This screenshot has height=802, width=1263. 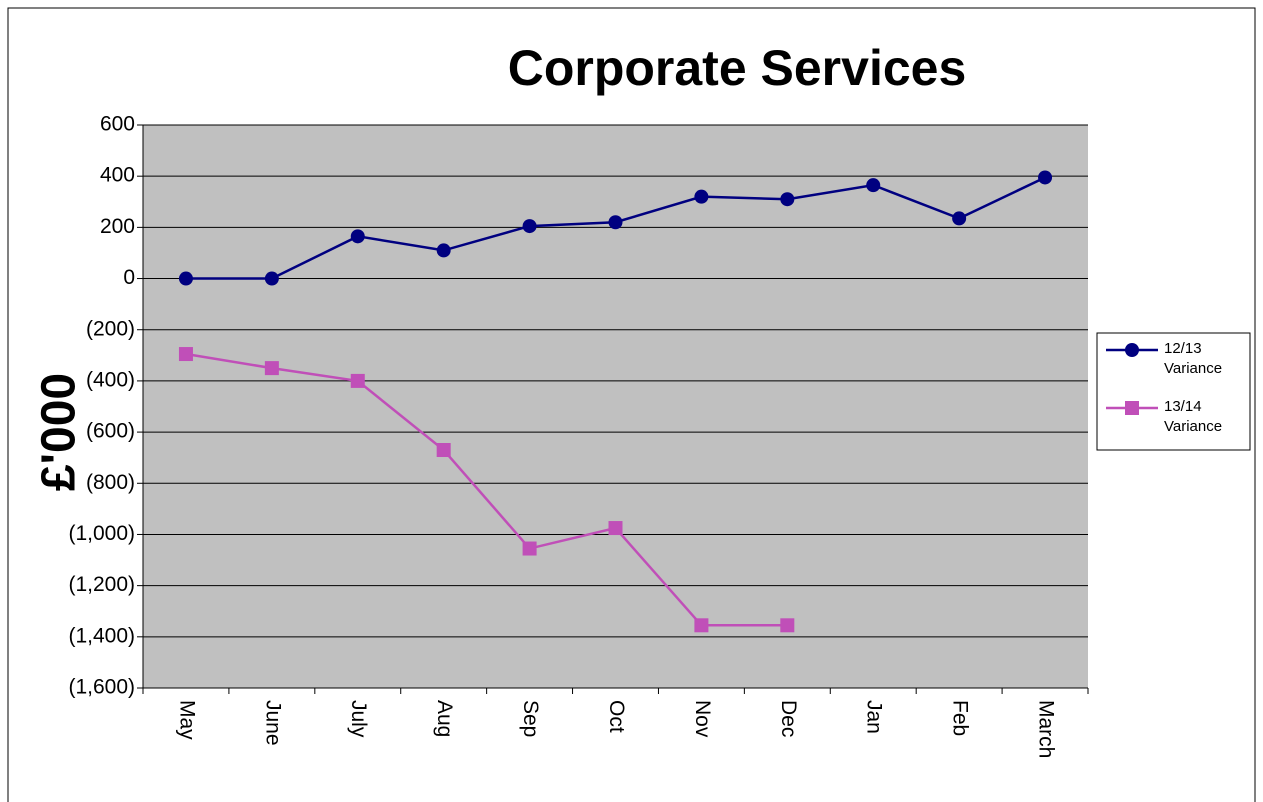 What do you see at coordinates (960, 718) in the screenshot?
I see `x-tick-label: Feb` at bounding box center [960, 718].